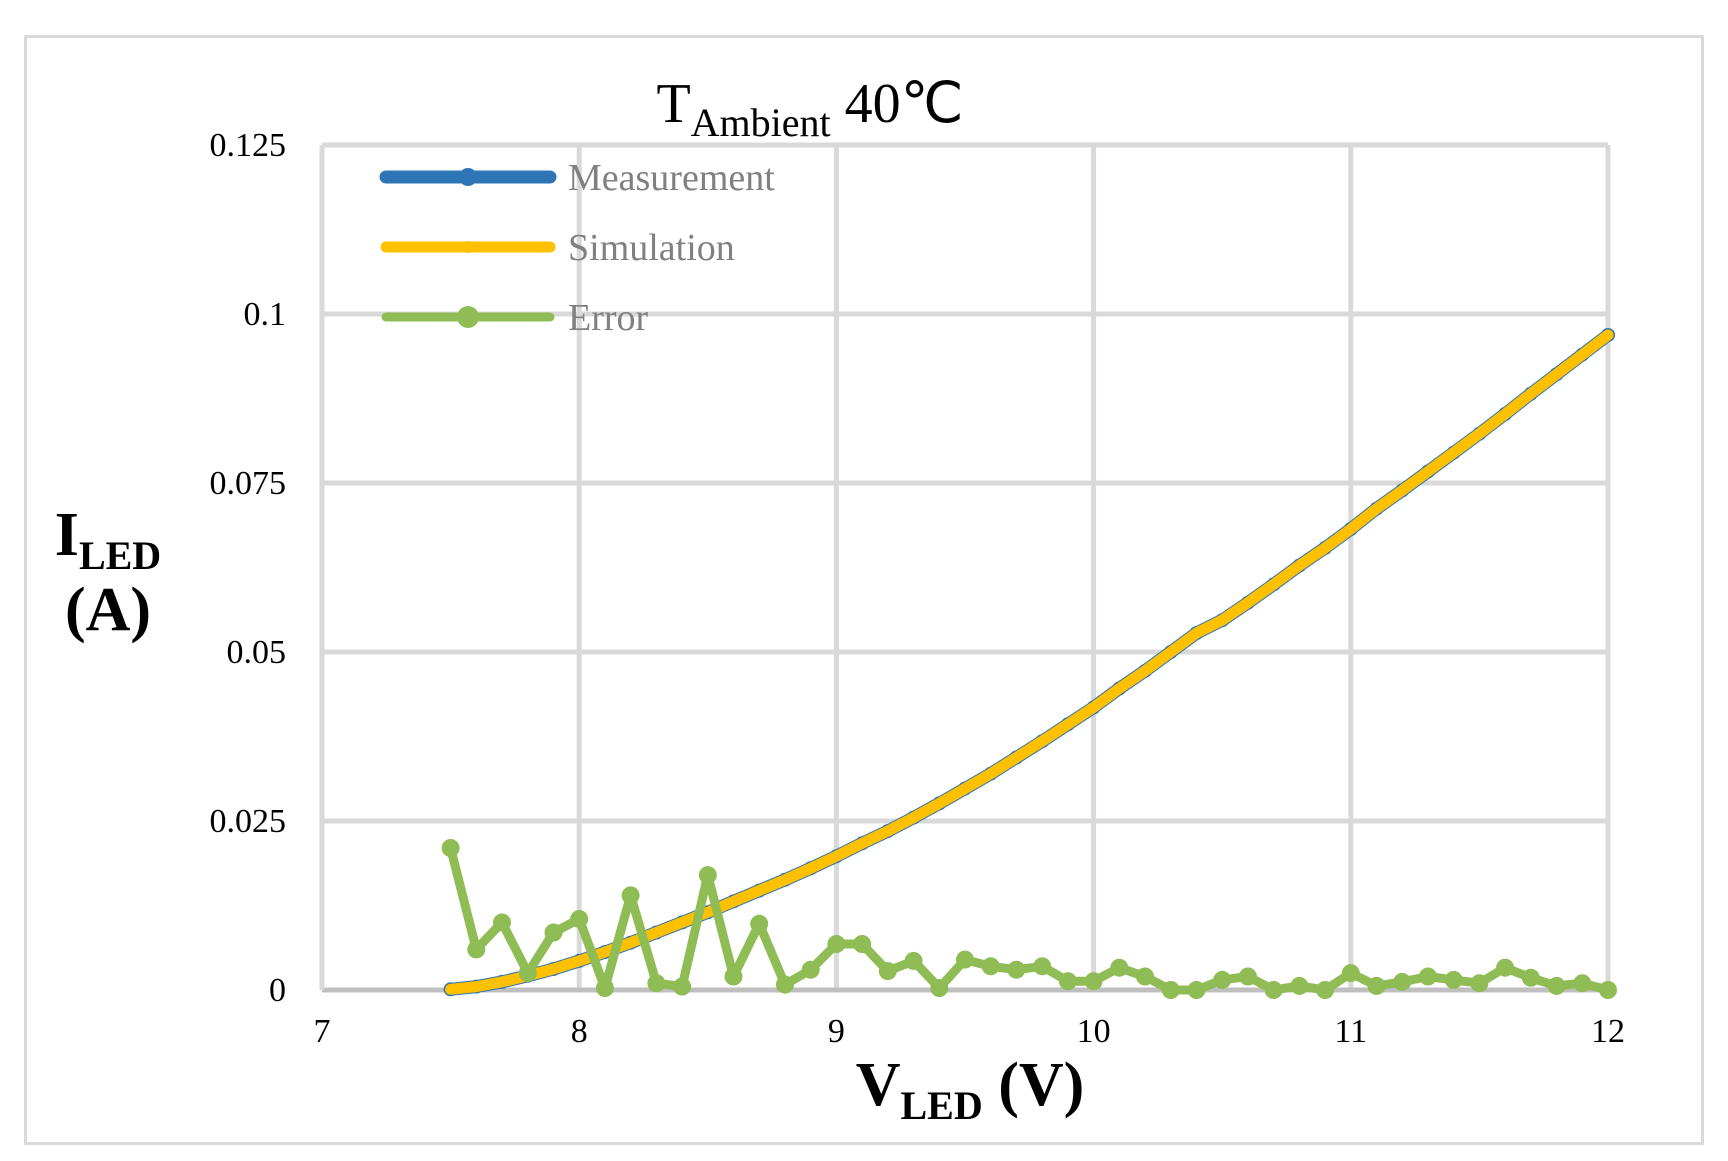 This screenshot has height=1161, width=1728. What do you see at coordinates (878, 1085) in the screenshot?
I see `x-axis-label-main: V` at bounding box center [878, 1085].